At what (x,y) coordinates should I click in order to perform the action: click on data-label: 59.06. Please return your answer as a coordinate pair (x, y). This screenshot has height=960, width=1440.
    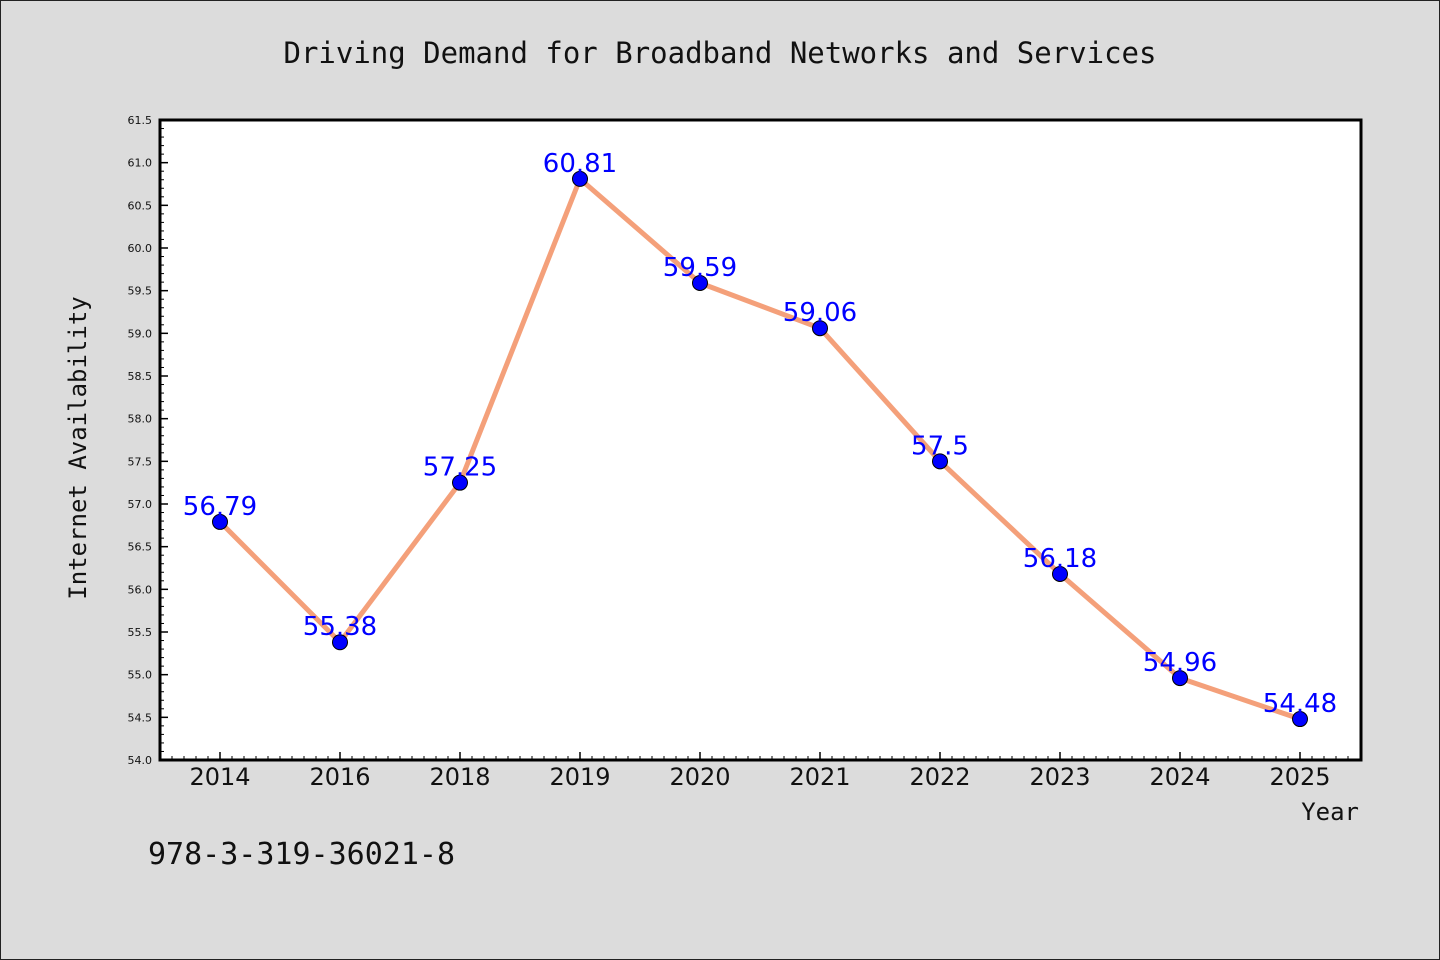
    Looking at the image, I should click on (820, 313).